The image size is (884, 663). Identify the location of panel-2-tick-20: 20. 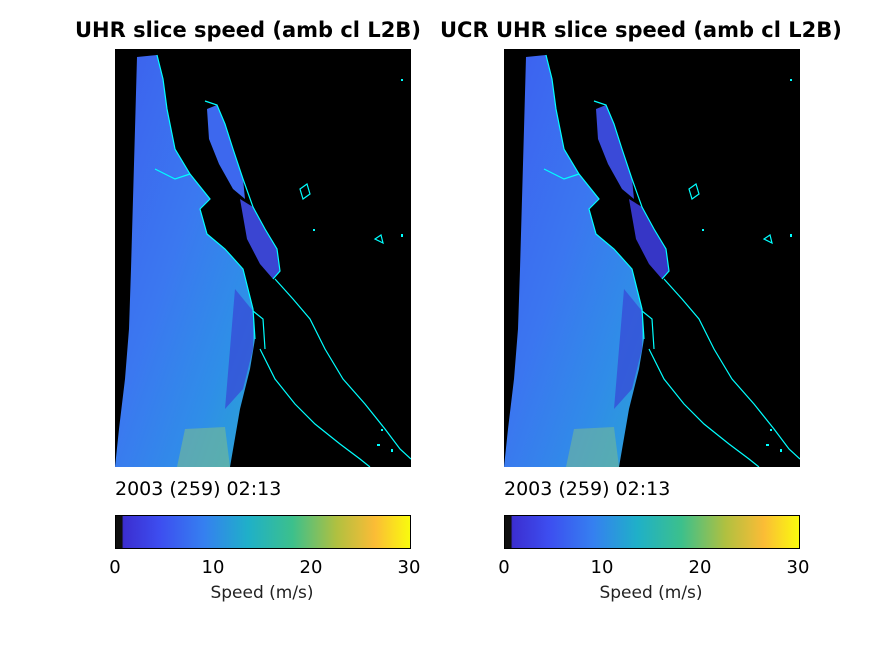
(700, 567).